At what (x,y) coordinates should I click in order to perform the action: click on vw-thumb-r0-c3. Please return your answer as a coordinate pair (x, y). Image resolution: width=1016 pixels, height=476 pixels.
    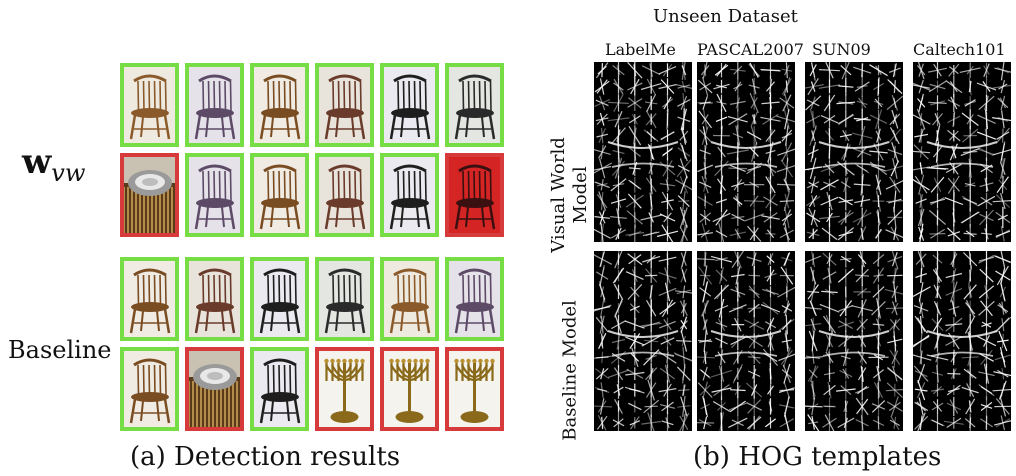
    Looking at the image, I should click on (344, 105).